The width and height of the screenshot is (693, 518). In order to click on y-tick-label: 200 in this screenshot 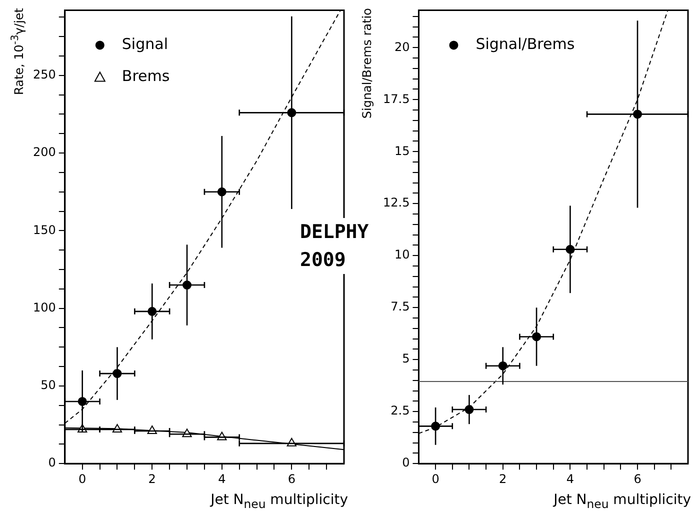, I will do `click(44, 152)`.